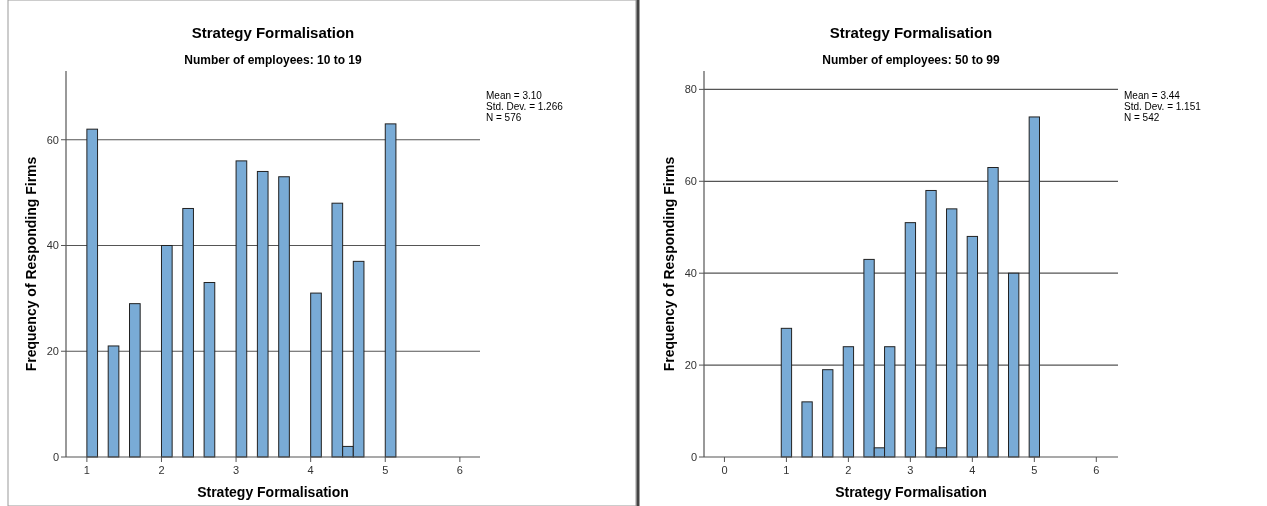 The height and width of the screenshot is (506, 1267). I want to click on text: Mean = 3.44, so click(1152, 95).